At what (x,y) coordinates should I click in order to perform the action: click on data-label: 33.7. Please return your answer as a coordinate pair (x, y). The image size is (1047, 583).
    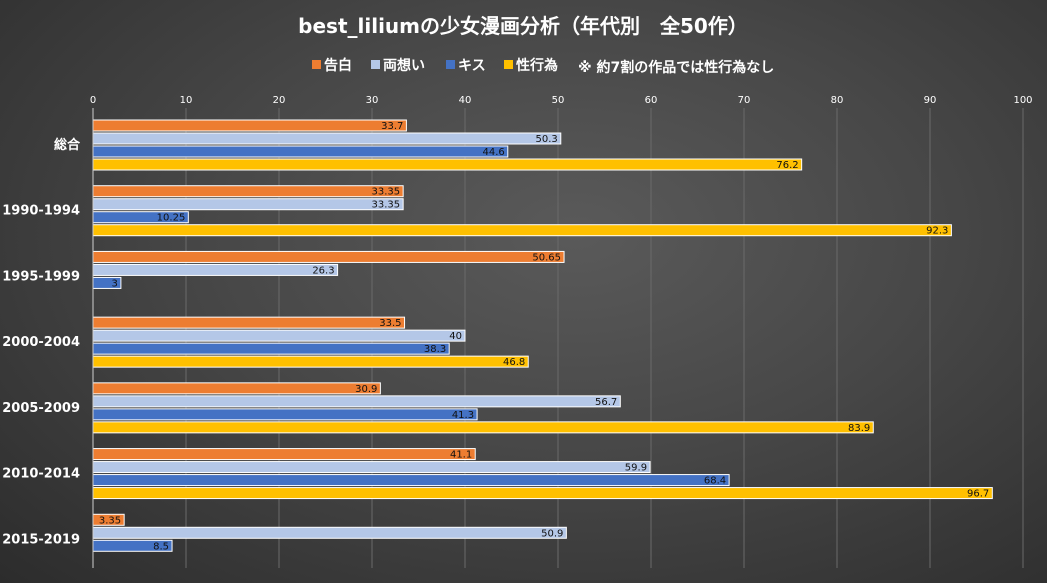
    Looking at the image, I should click on (392, 126).